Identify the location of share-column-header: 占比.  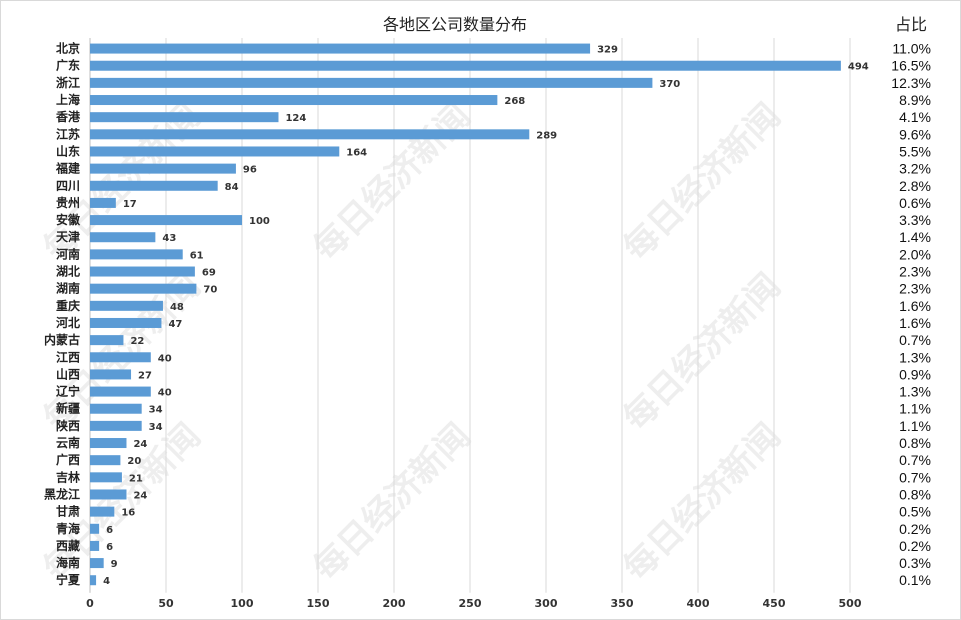
(911, 24).